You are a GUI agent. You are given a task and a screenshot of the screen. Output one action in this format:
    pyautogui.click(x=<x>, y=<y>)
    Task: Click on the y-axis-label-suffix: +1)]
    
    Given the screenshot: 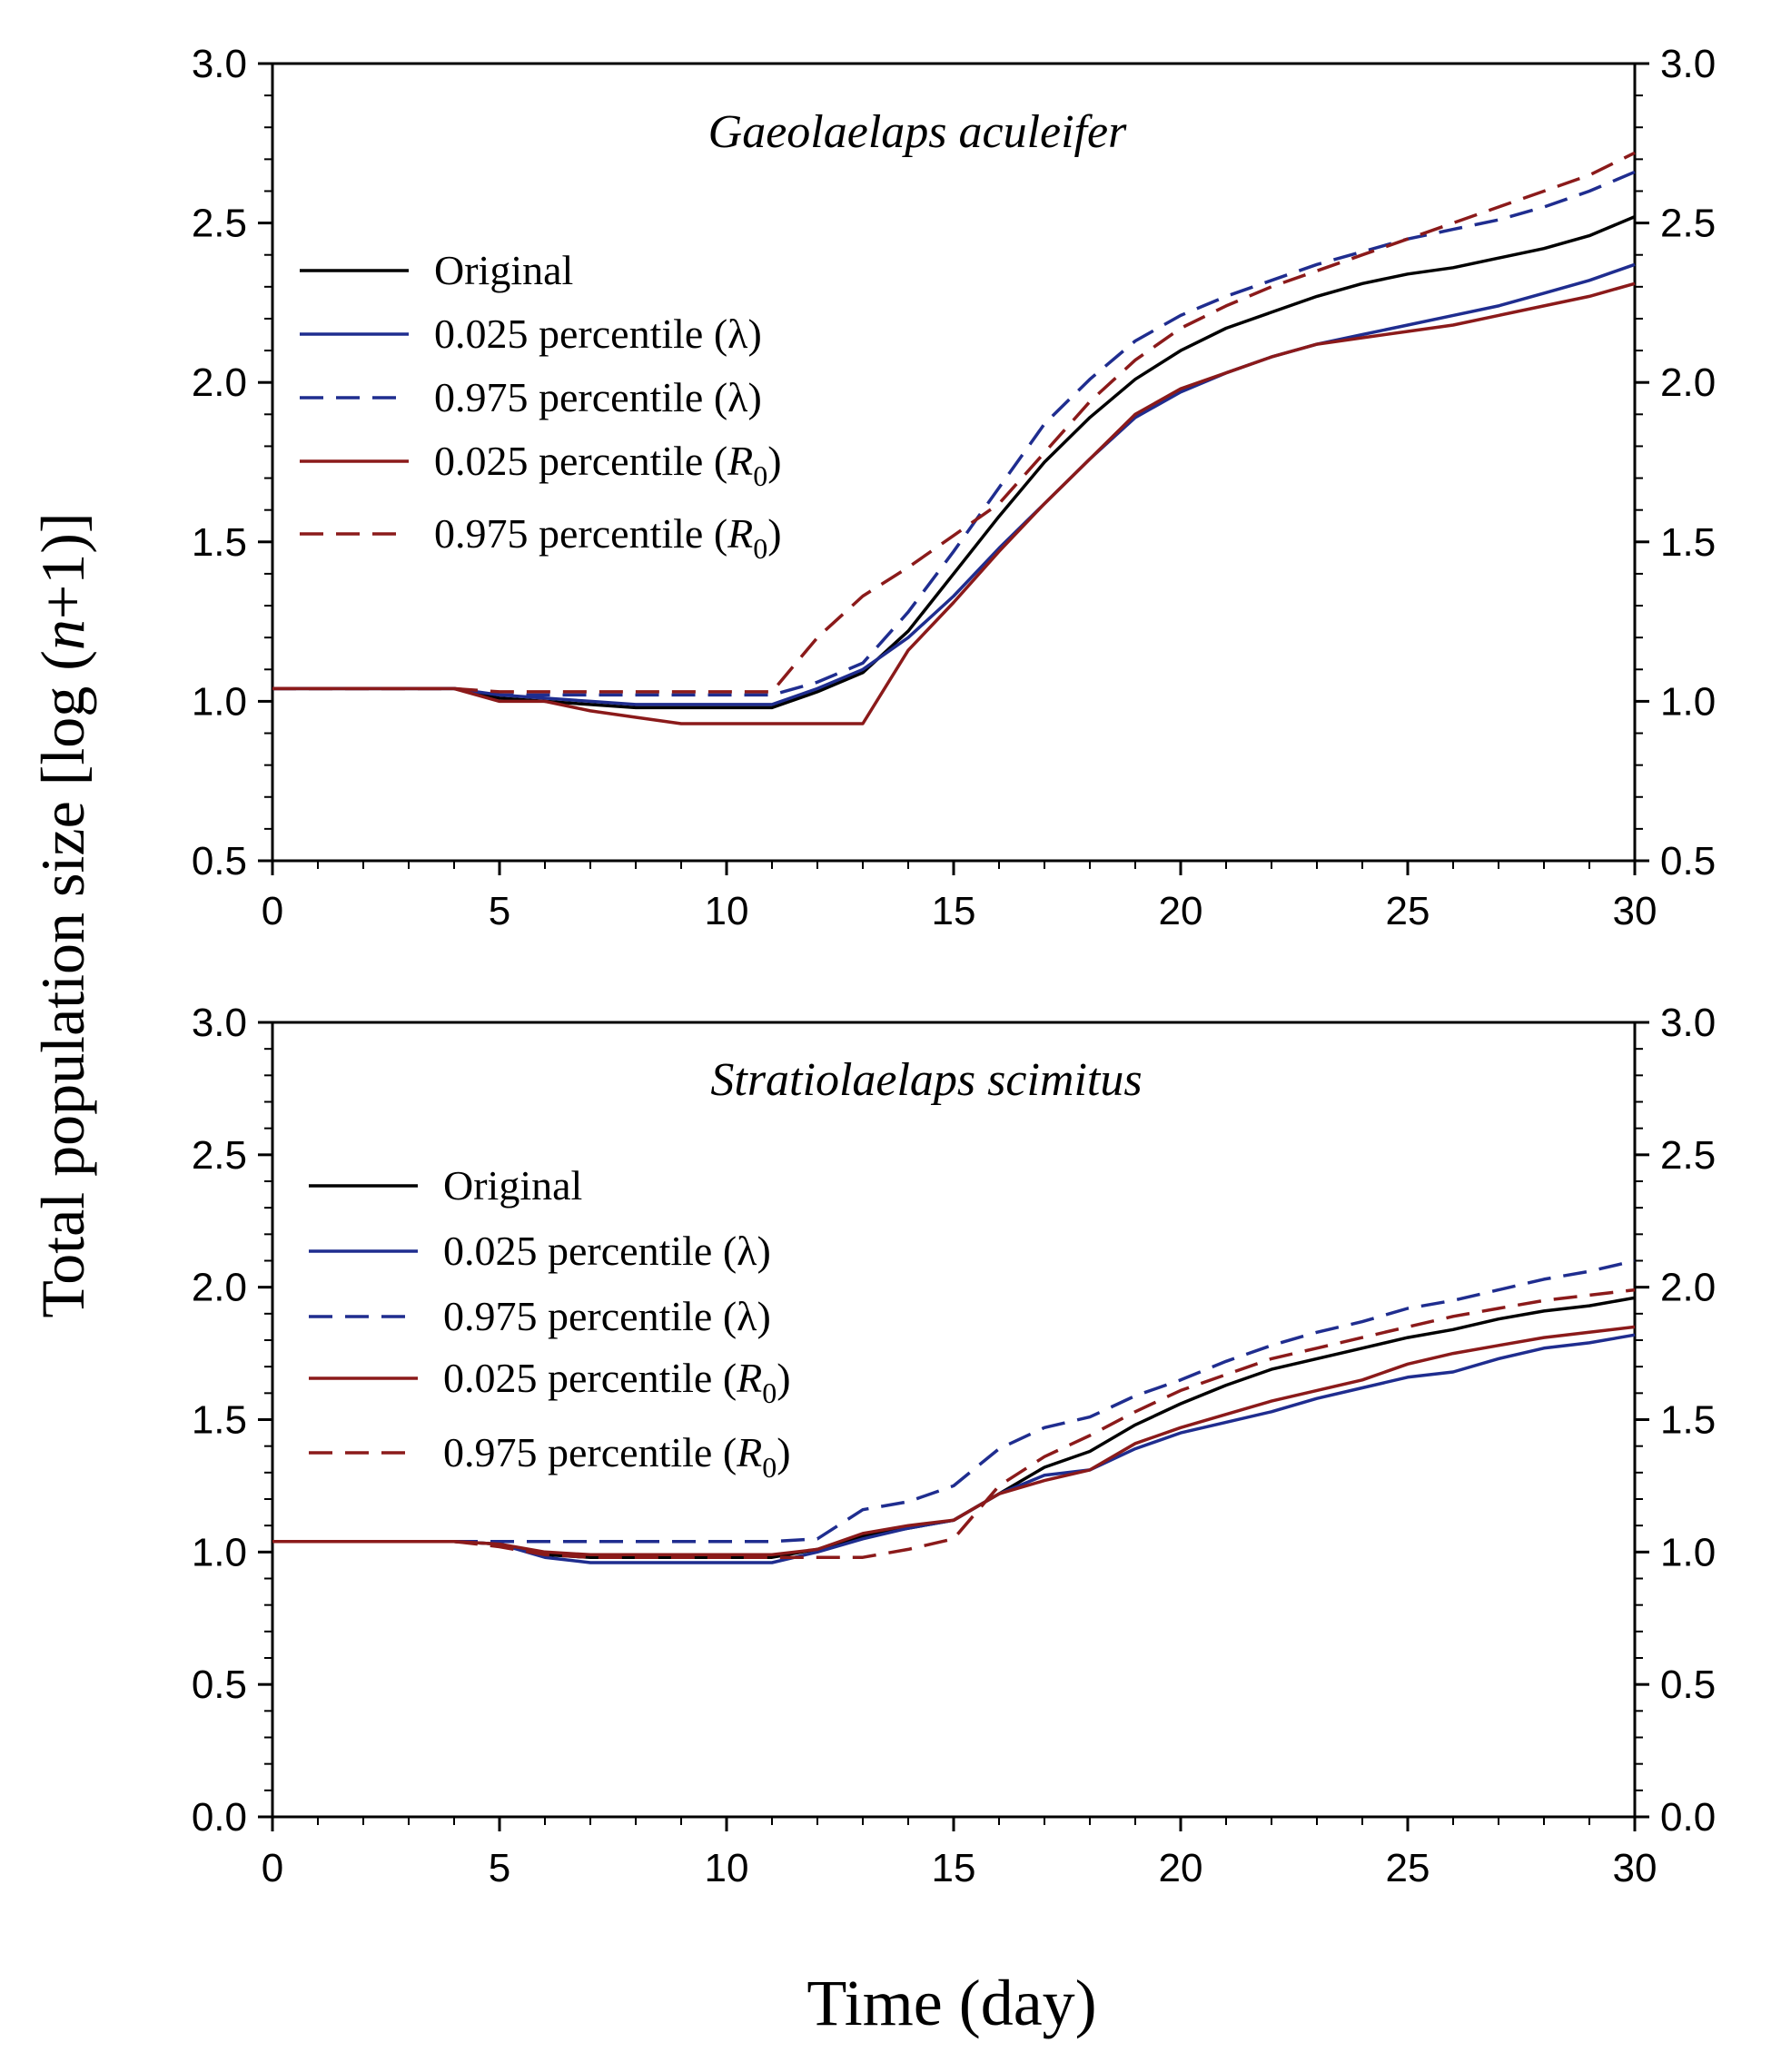 What is the action you would take?
    pyautogui.click(x=62, y=565)
    